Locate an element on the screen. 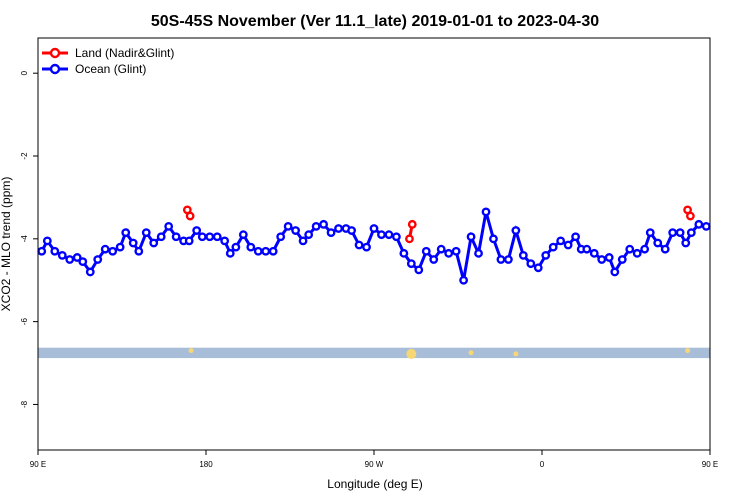 This screenshot has height=500, width=750. y-tick-label: -2 is located at coordinates (24, 156).